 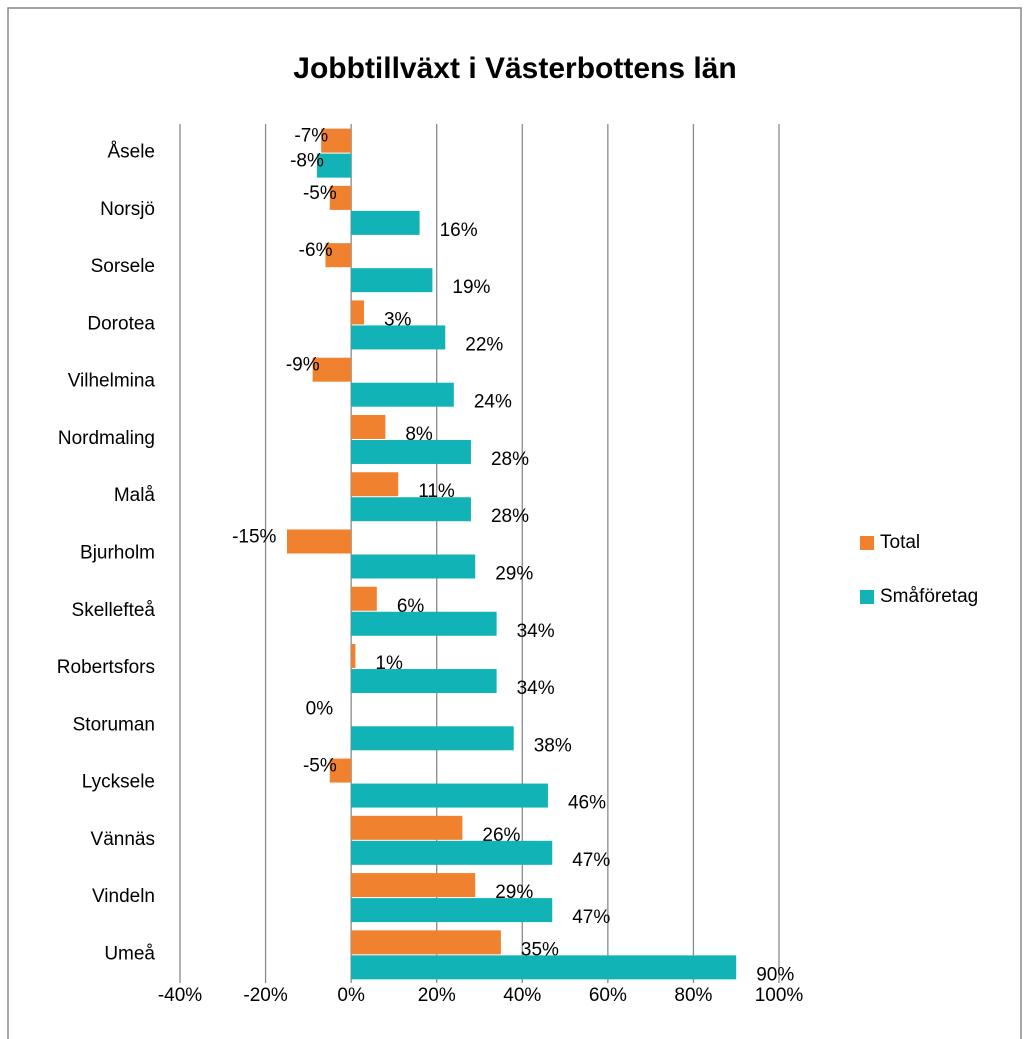 What do you see at coordinates (484, 344) in the screenshot?
I see `data-label: 22%` at bounding box center [484, 344].